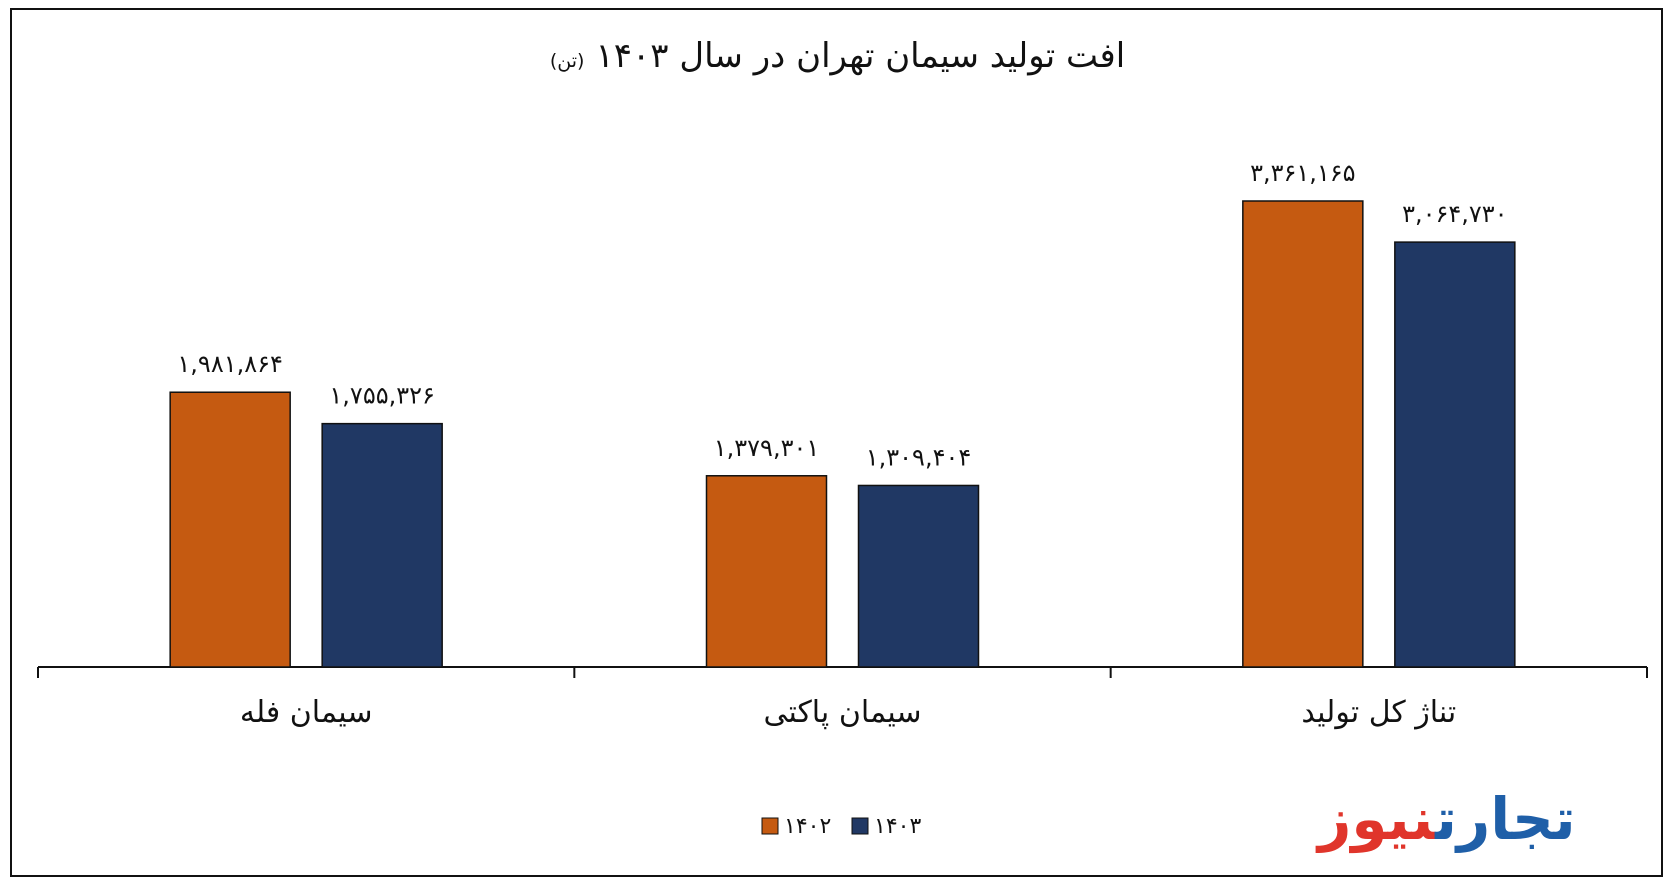 Image resolution: width=1675 pixels, height=889 pixels. I want to click on brand-logo: تجارتنیوز, so click(1447, 819).